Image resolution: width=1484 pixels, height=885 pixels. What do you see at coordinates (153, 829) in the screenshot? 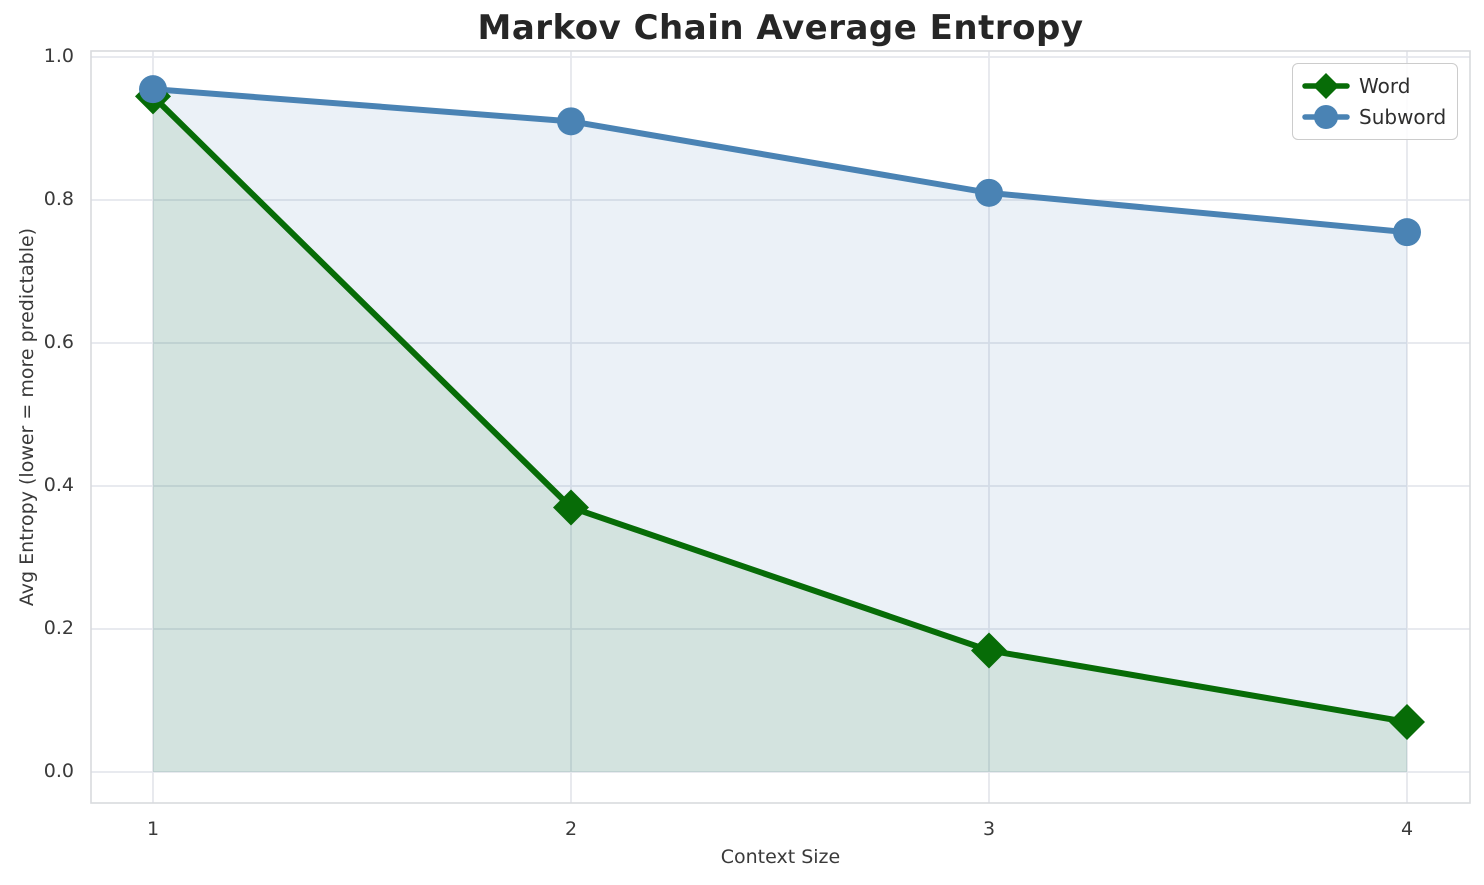
I see `x-tick-label: 1` at bounding box center [153, 829].